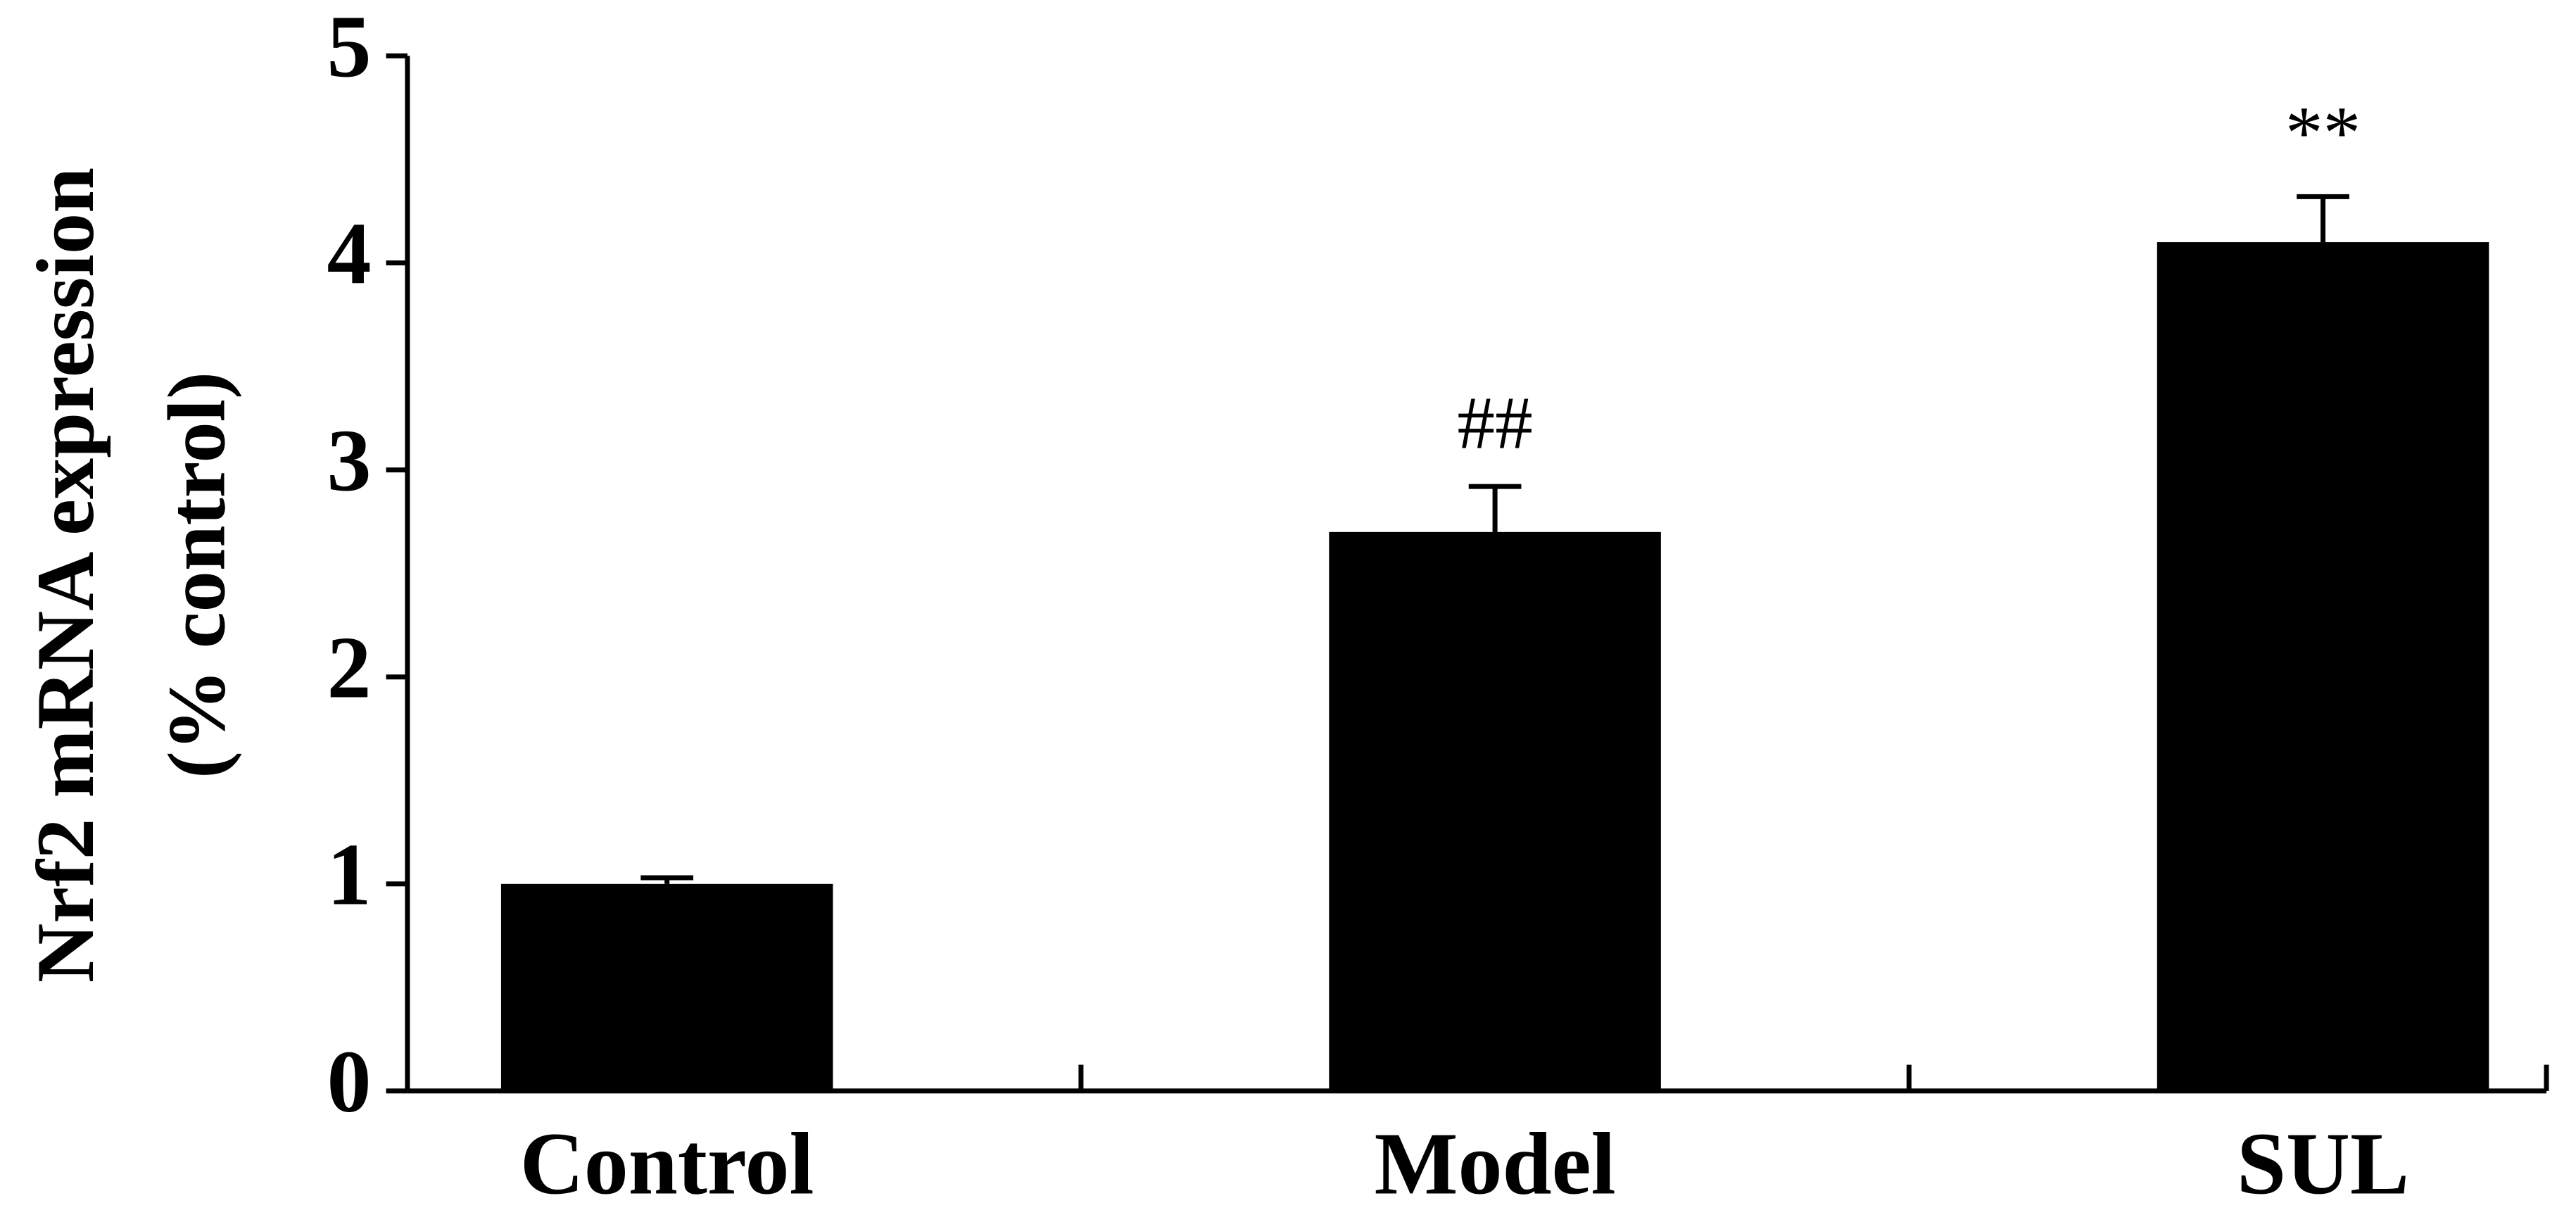 The height and width of the screenshot is (1229, 2576). Describe the element at coordinates (349, 48) in the screenshot. I see `y-tick-label: 5` at that location.